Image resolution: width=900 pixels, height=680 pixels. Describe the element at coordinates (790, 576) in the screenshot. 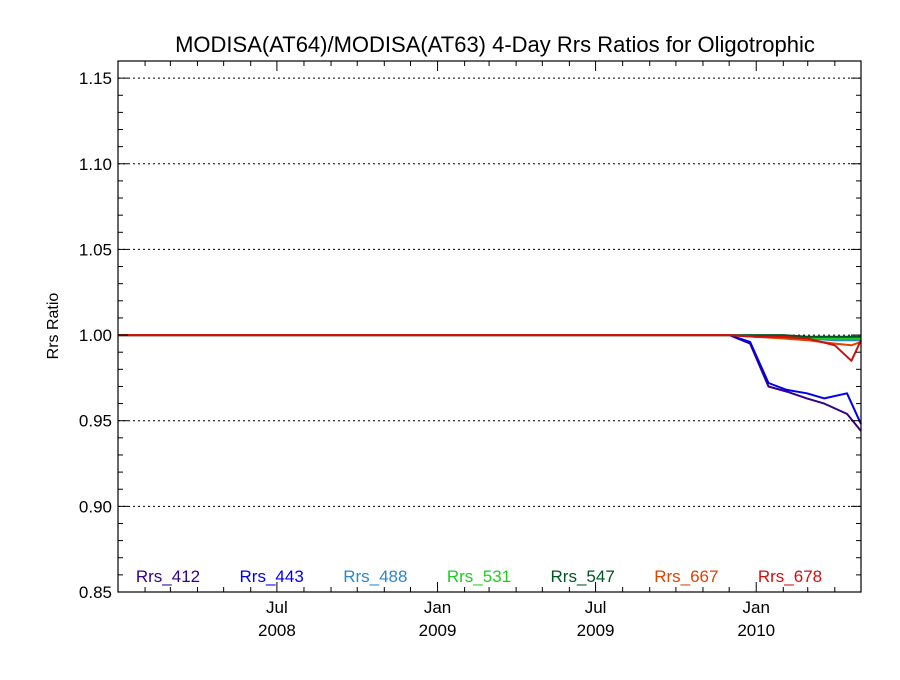

I see `legend-label-rrs-678: Rrs_678` at that location.